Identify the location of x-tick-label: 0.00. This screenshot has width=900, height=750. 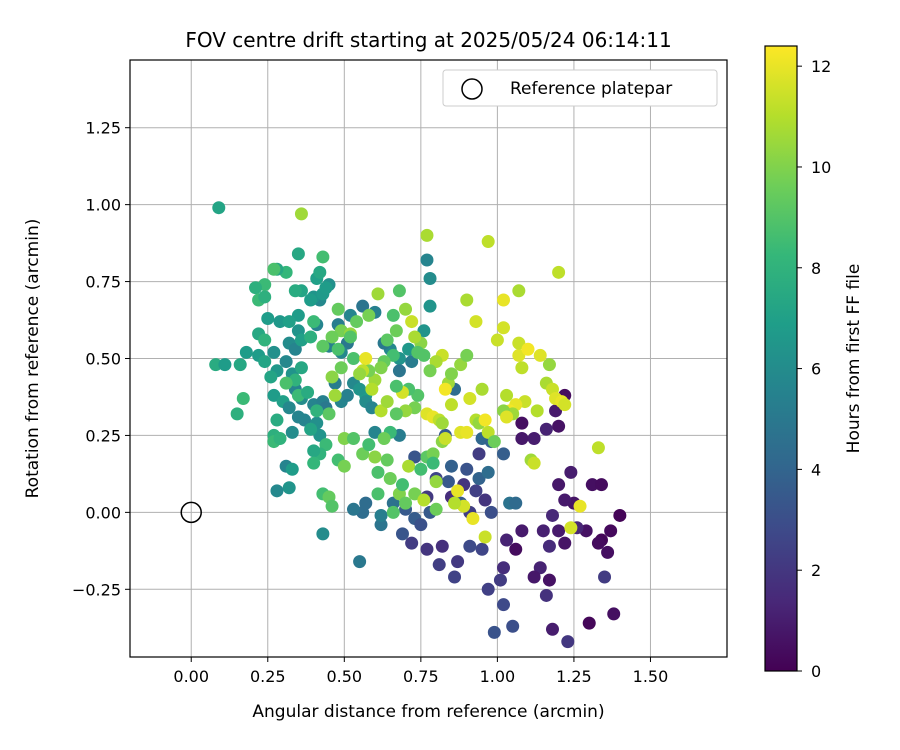
(191, 676).